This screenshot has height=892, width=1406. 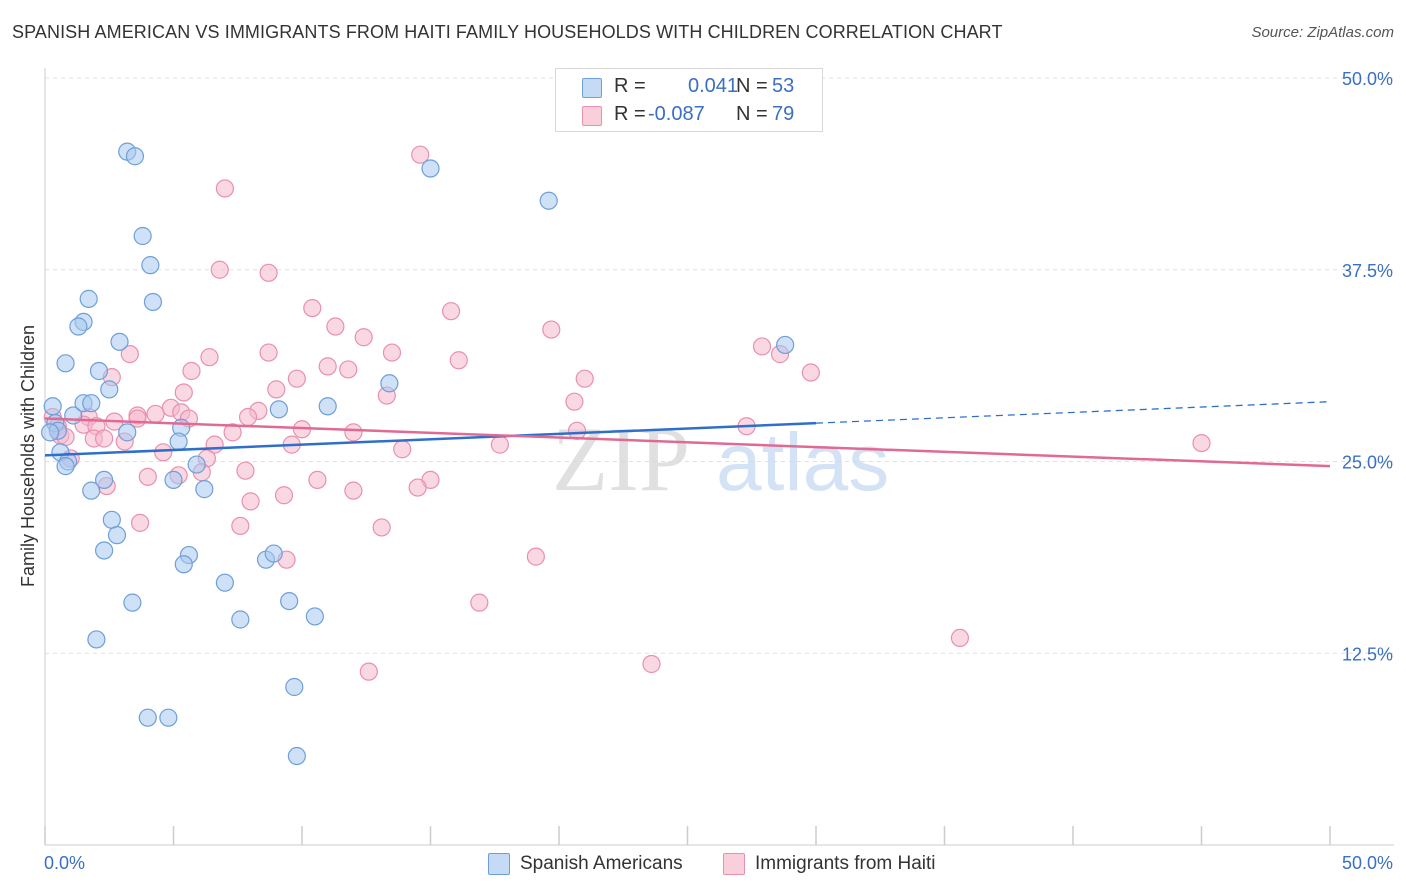 What do you see at coordinates (783, 114) in the screenshot?
I see `n-value: 79` at bounding box center [783, 114].